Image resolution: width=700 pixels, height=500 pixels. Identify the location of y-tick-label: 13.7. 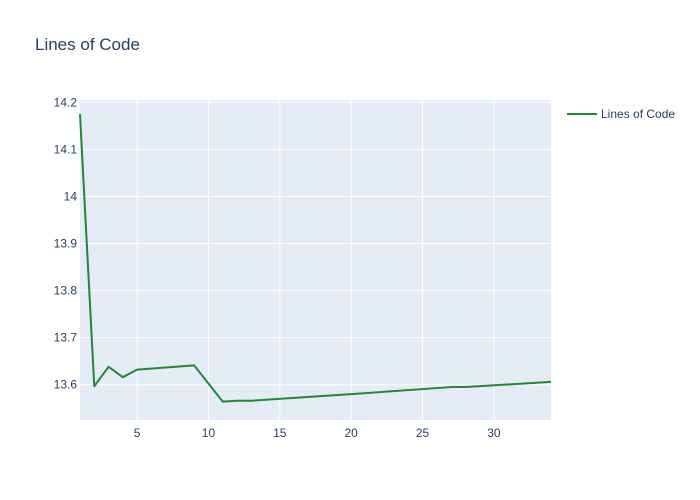
(66, 338).